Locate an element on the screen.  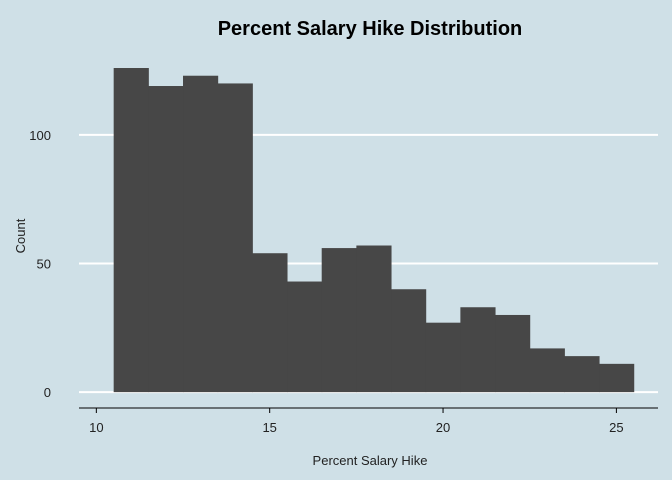
x-axis-title: Percent Salary Hike is located at coordinates (370, 460).